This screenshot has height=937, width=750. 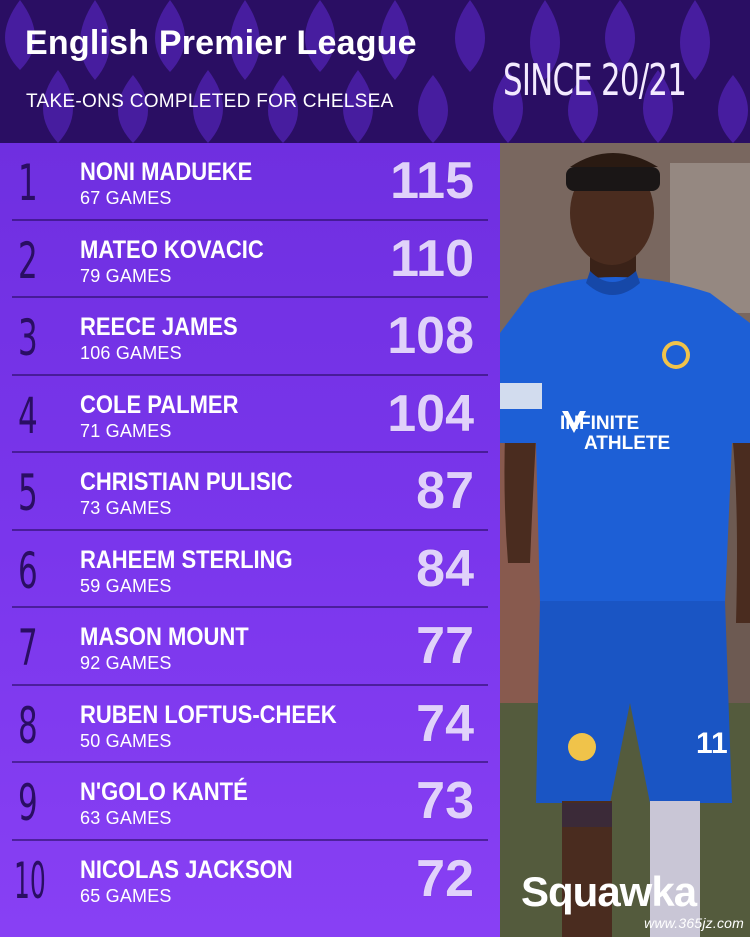 I want to click on player-name: REECE JAMES, so click(x=159, y=327).